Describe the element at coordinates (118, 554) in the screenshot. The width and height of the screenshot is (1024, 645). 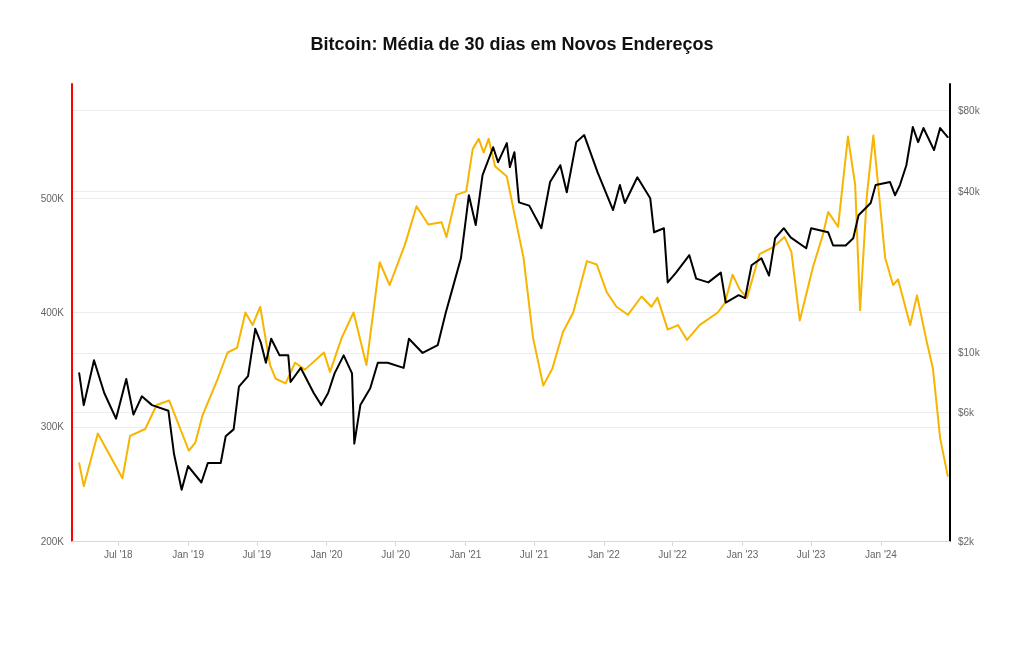
I see `x-tick-label: Jul '18` at that location.